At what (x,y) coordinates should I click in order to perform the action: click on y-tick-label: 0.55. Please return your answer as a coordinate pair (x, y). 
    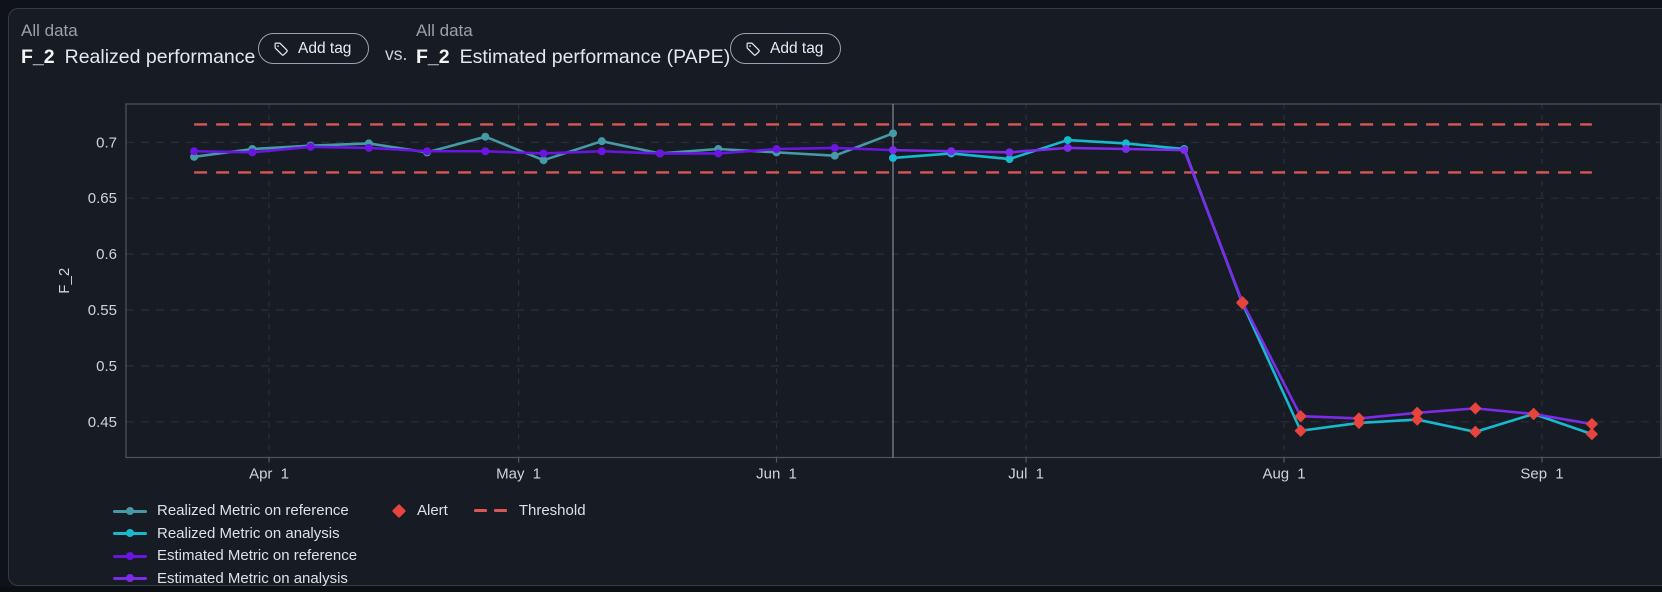
    Looking at the image, I should click on (102, 310).